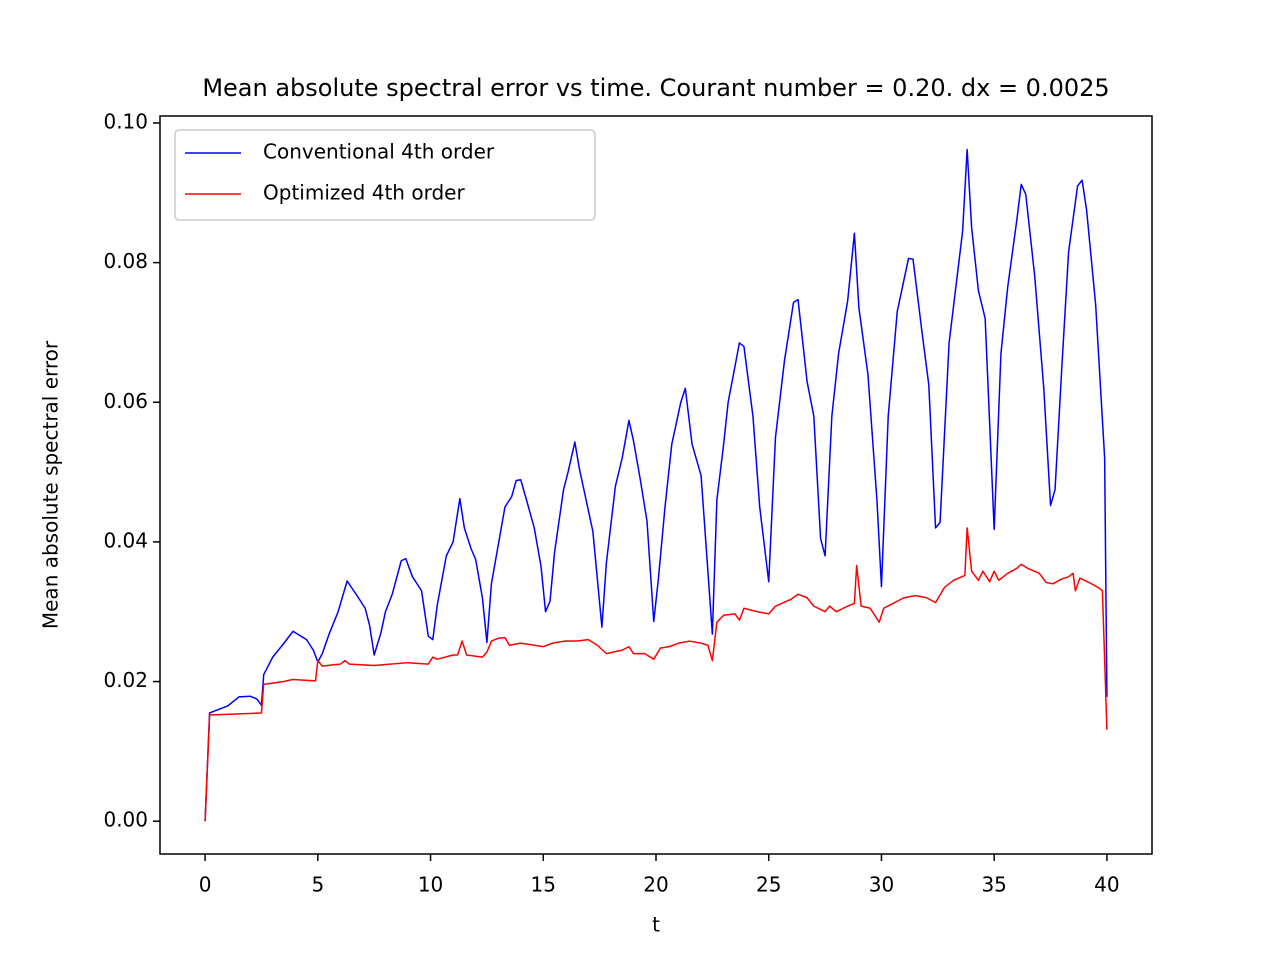 The image size is (1280, 960). Describe the element at coordinates (125, 401) in the screenshot. I see `y-tick-label: 0.06` at that location.